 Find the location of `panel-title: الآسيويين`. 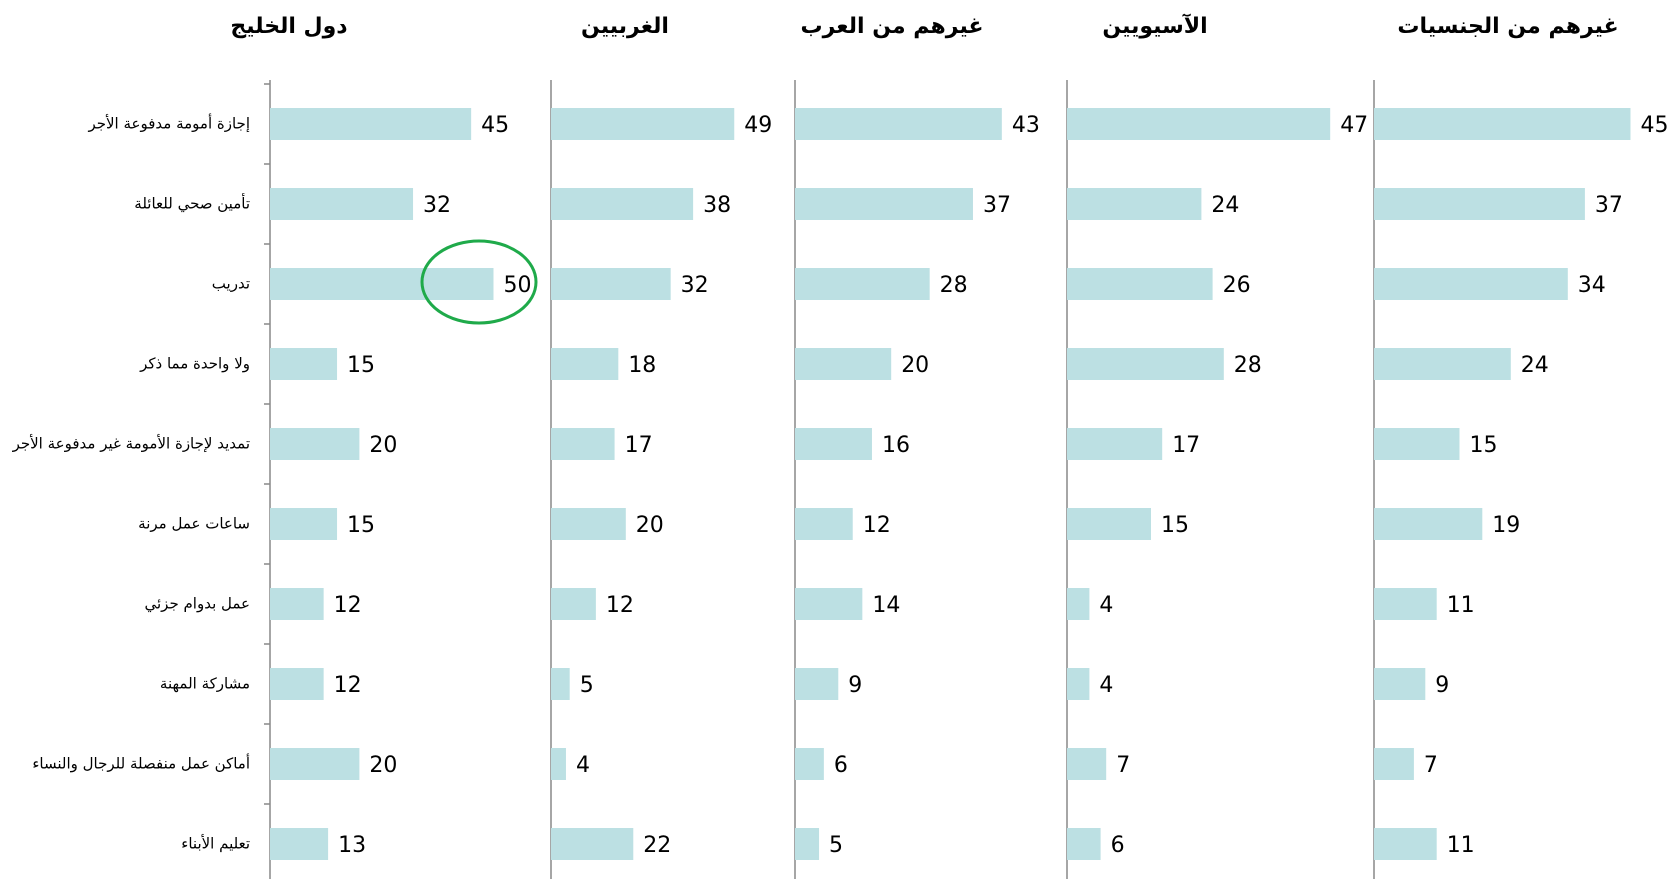

panel-title: الآسيويين is located at coordinates (1154, 26).